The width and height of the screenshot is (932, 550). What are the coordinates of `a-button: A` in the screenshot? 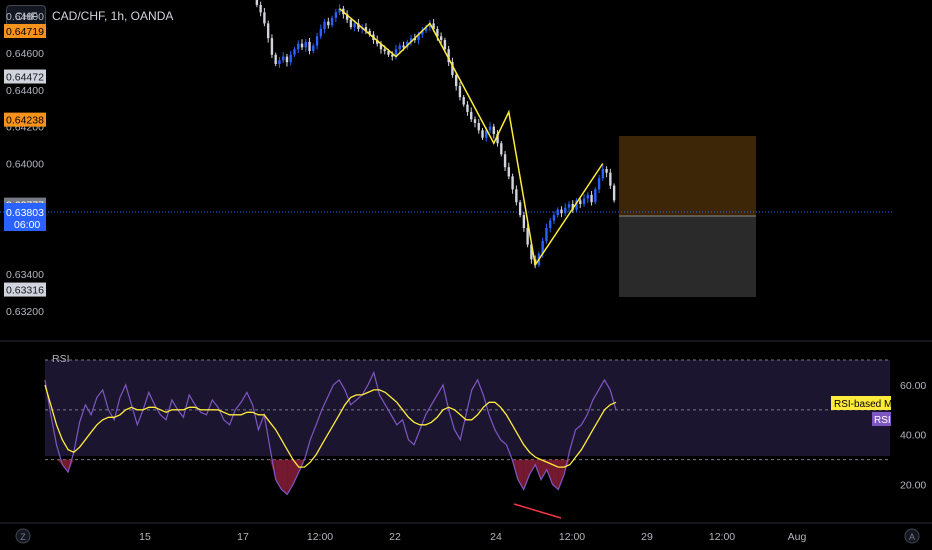 It's located at (912, 537).